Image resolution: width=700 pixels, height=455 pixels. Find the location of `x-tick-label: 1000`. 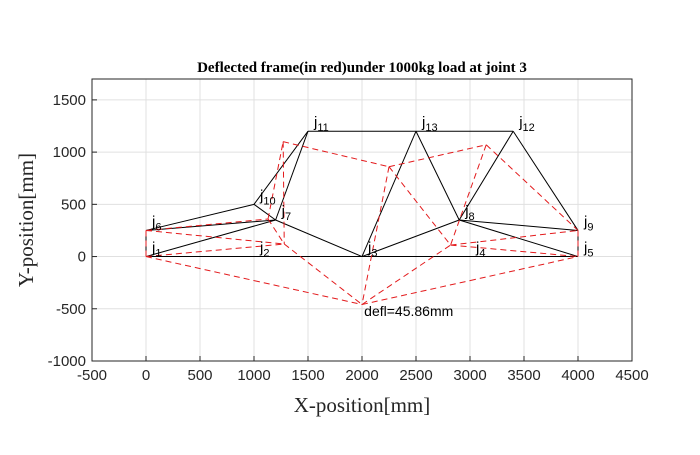

x-tick-label: 1000 is located at coordinates (253, 375).